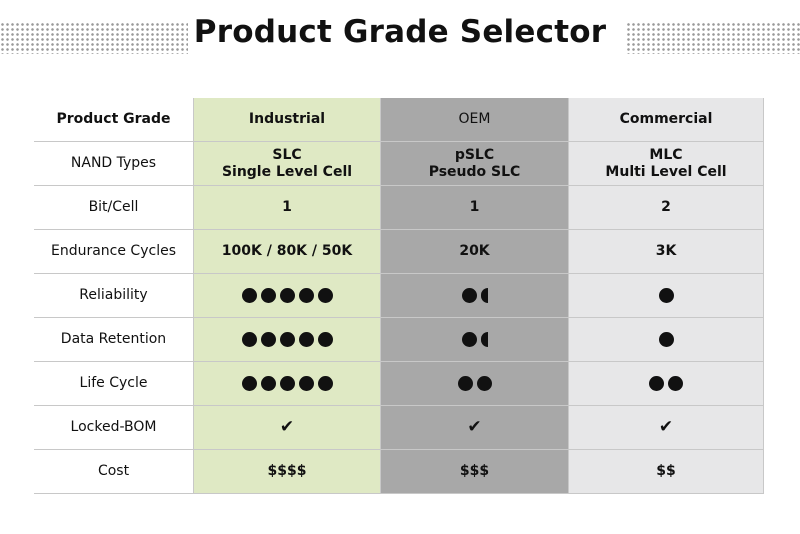 The image size is (800, 534). What do you see at coordinates (666, 208) in the screenshot?
I see `bit-cell-commercial: 2` at bounding box center [666, 208].